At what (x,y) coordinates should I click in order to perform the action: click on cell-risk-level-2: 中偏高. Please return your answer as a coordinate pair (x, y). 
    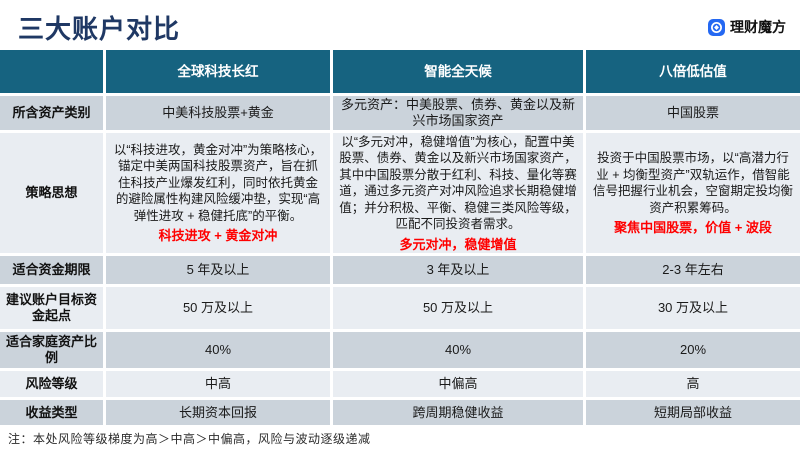
    Looking at the image, I should click on (458, 384).